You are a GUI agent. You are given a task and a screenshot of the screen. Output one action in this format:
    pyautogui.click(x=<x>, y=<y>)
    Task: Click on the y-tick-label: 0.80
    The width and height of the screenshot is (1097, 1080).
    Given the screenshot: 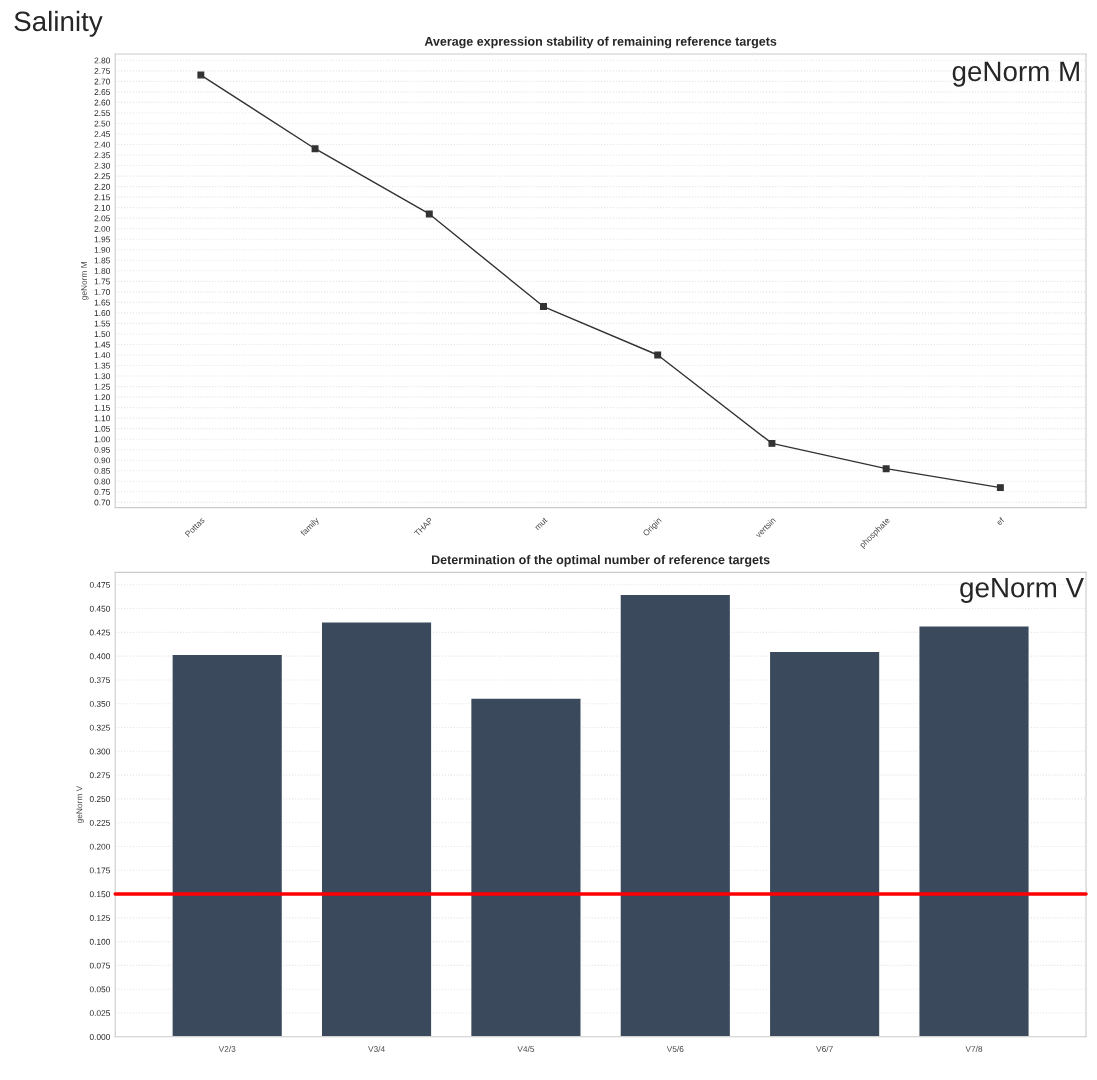 What is the action you would take?
    pyautogui.click(x=102, y=481)
    